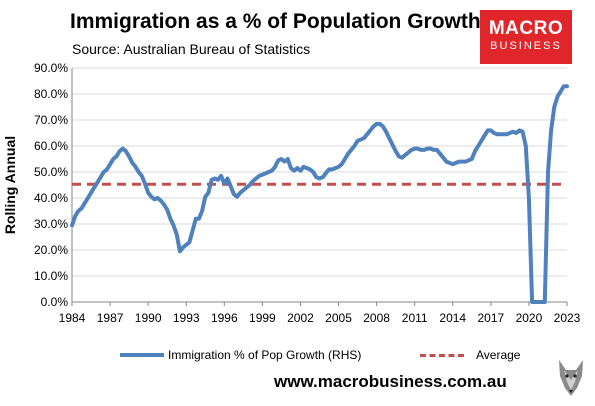  What do you see at coordinates (148, 318) in the screenshot?
I see `x-tick-label: 1990` at bounding box center [148, 318].